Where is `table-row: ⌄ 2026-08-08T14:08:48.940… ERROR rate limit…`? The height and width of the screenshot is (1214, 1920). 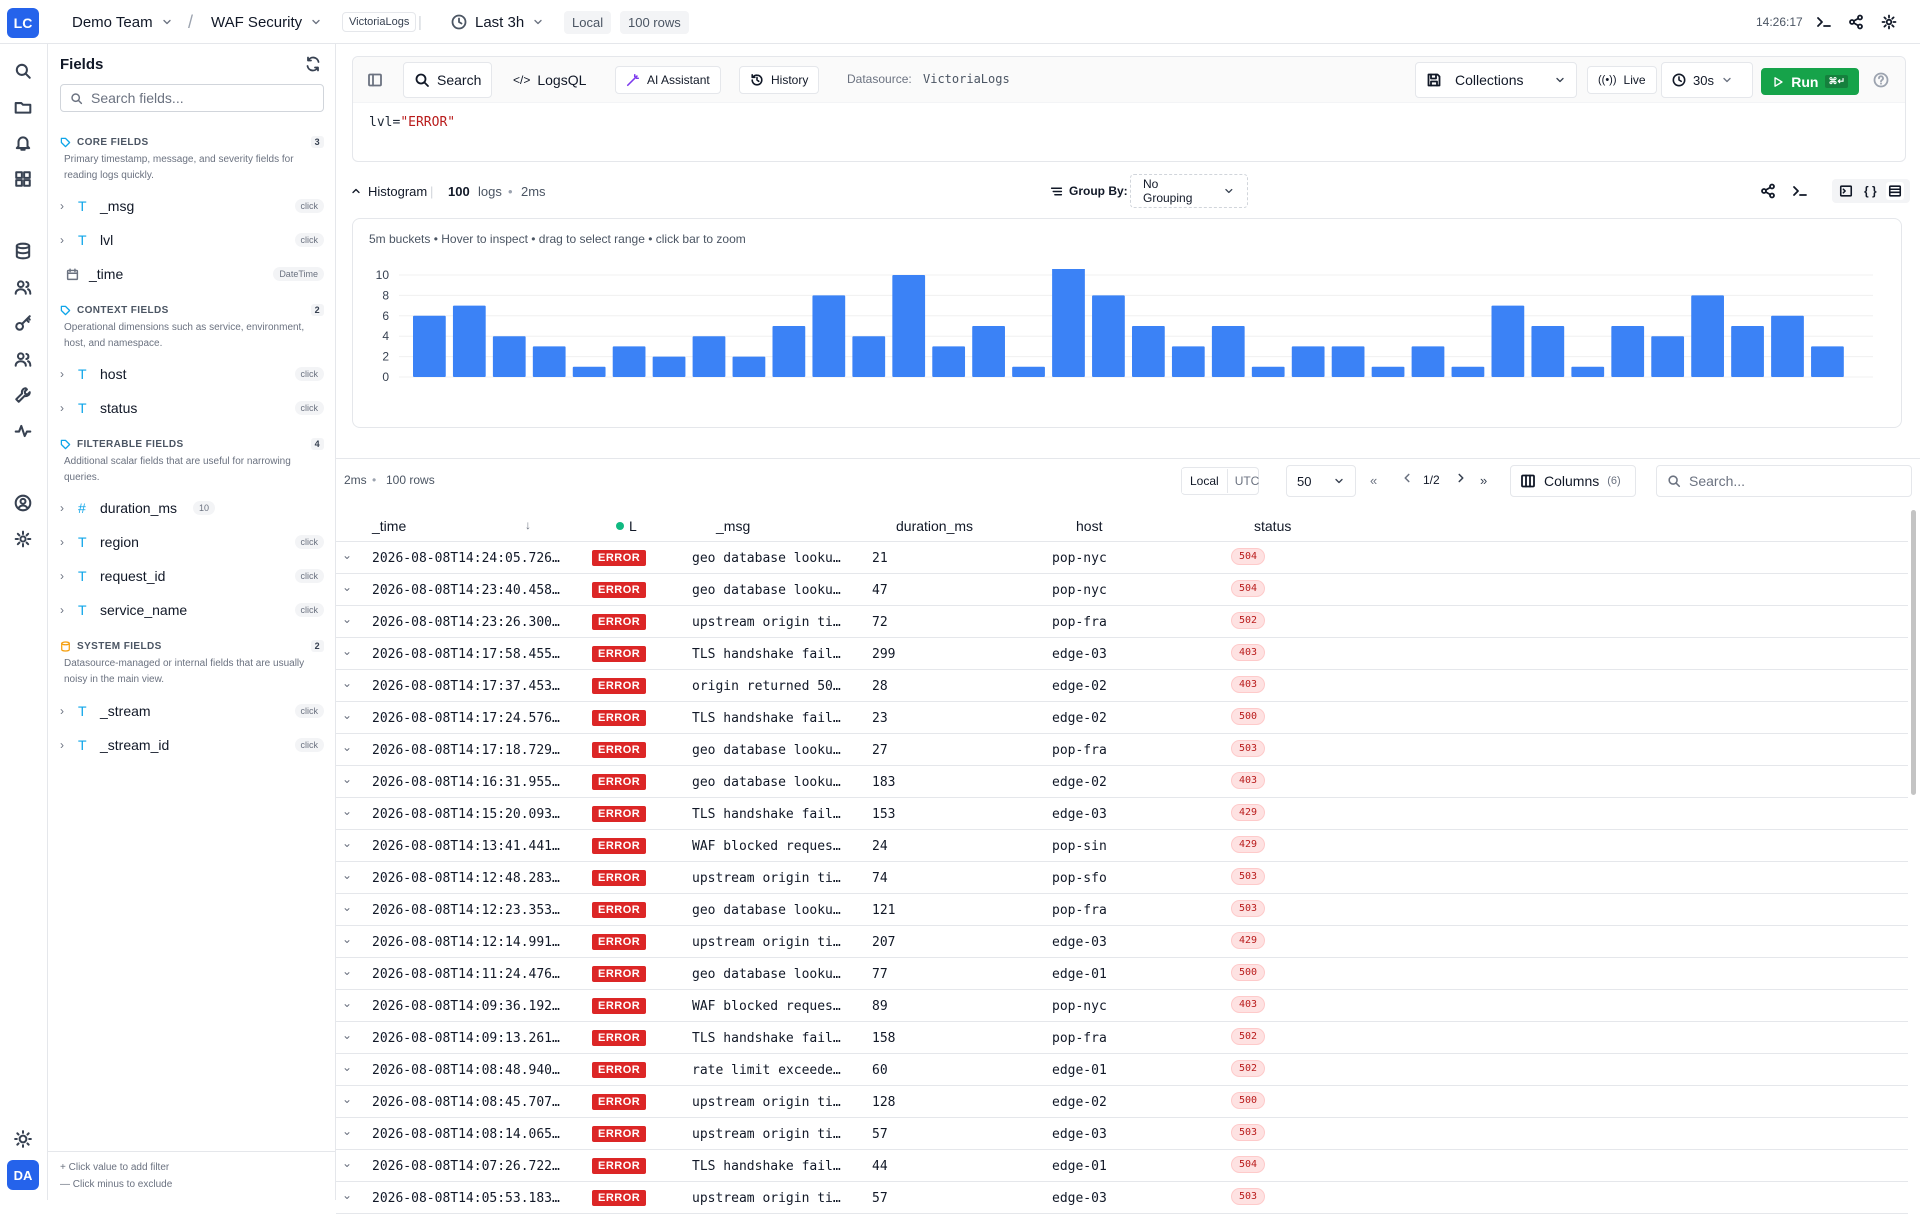
table-row: ⌄ 2026-08-08T14:08:48.940… ERROR rate limit… is located at coordinates (1122, 1070).